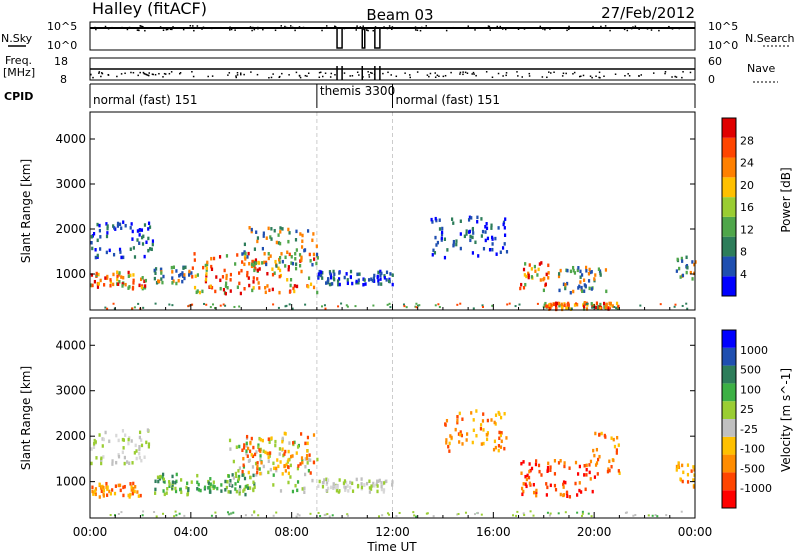 This screenshot has height=554, width=800. Describe the element at coordinates (393, 525) in the screenshot. I see `velocity-x-axis: 00:00 04:00 08:00 12:00 16:00 20:00 00:00` at that location.